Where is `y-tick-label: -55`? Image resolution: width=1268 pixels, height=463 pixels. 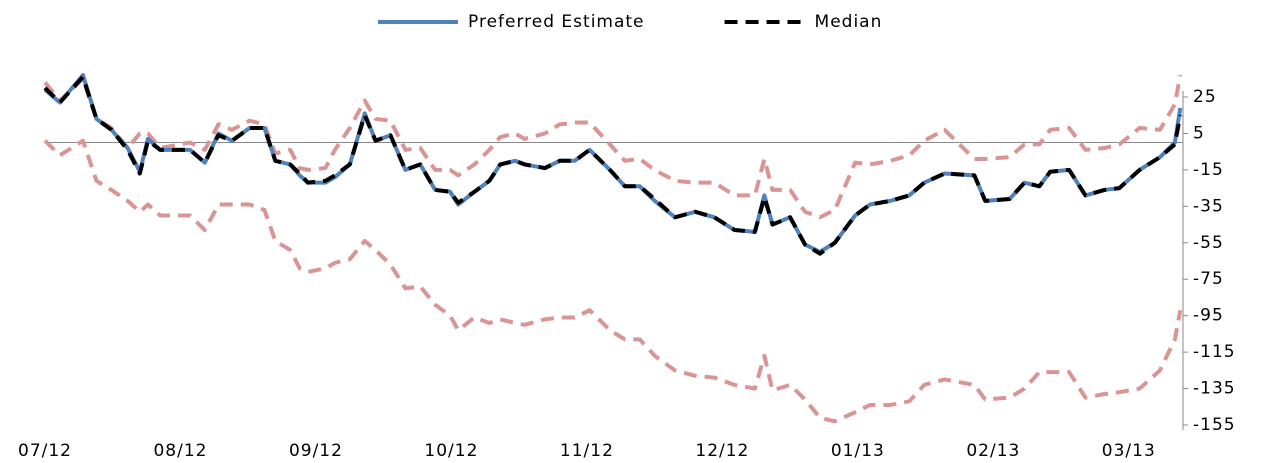
y-tick-label: -55 is located at coordinates (1208, 243).